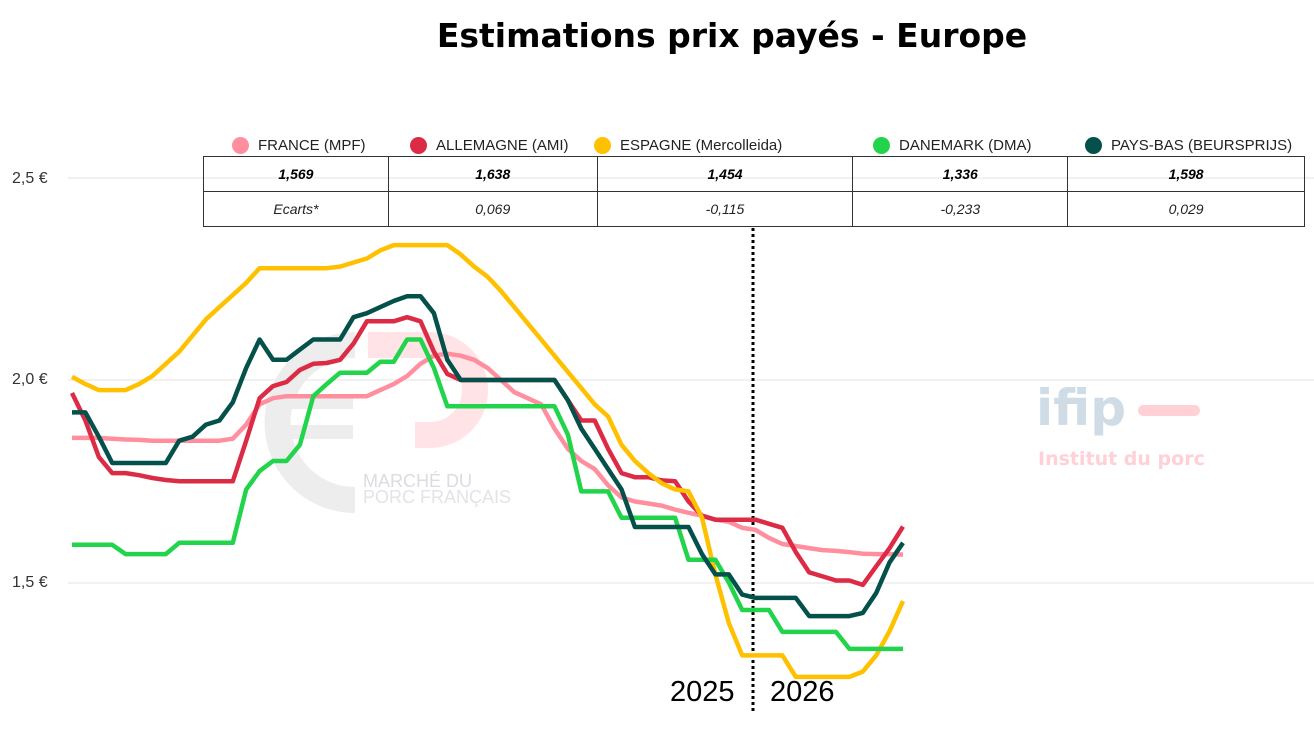 The width and height of the screenshot is (1314, 739). I want to click on legend-label: ALLEMAGNE (AMI), so click(502, 145).